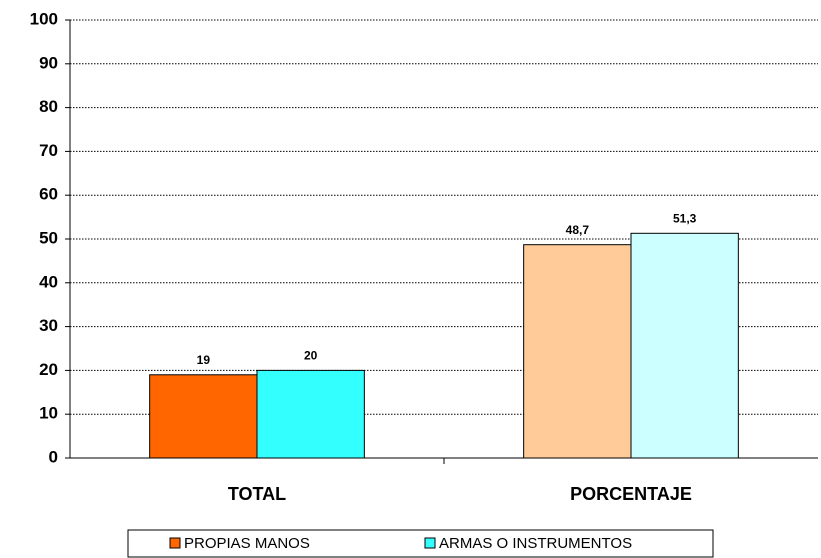 This screenshot has width=821, height=558. I want to click on y-tick-label: 70, so click(48, 150).